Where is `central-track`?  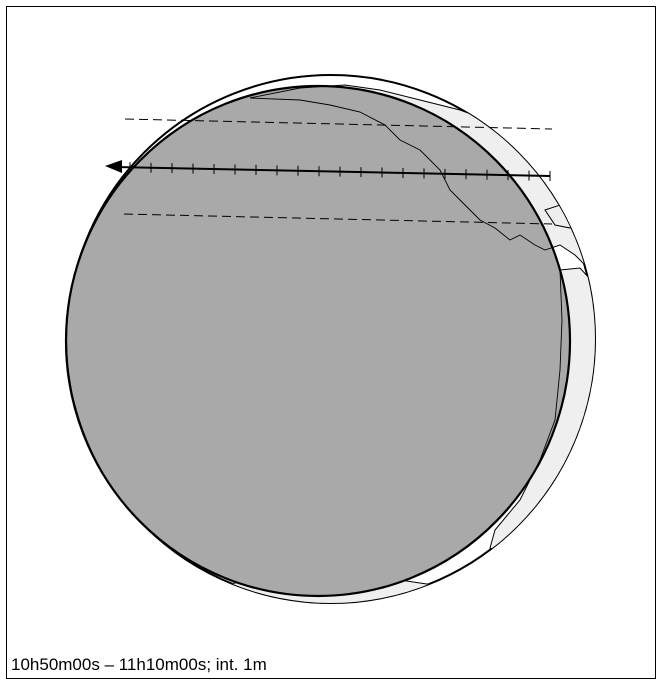 central-track is located at coordinates (328, 170).